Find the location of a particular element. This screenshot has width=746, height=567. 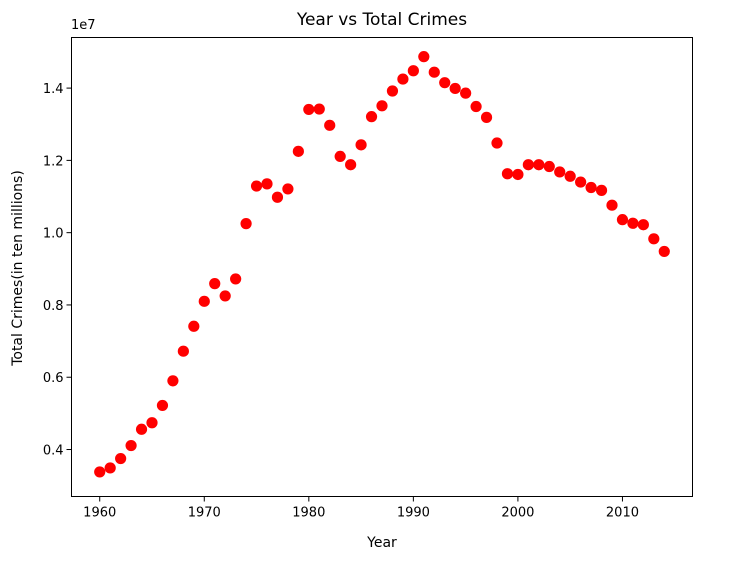

y-axis-ticks: 0.4 0.6 0.8 1.0 1.2 1.4 is located at coordinates (57, 270).